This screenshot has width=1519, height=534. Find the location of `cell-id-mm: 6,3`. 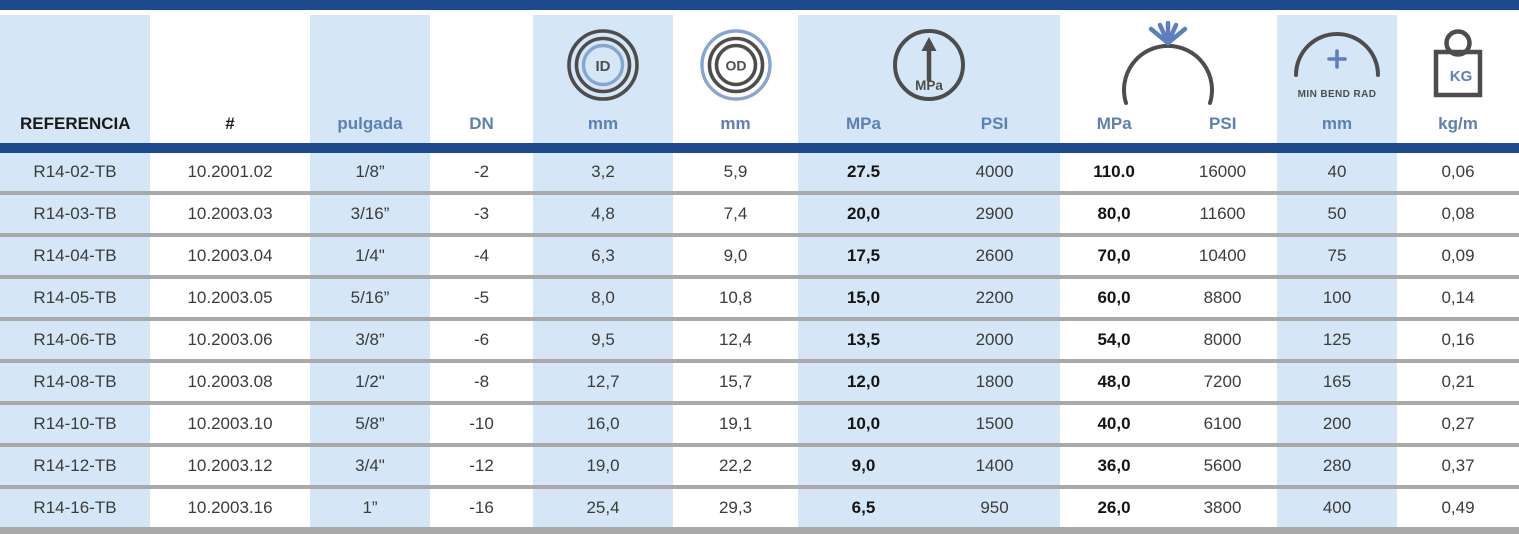

cell-id-mm: 6,3 is located at coordinates (603, 256).